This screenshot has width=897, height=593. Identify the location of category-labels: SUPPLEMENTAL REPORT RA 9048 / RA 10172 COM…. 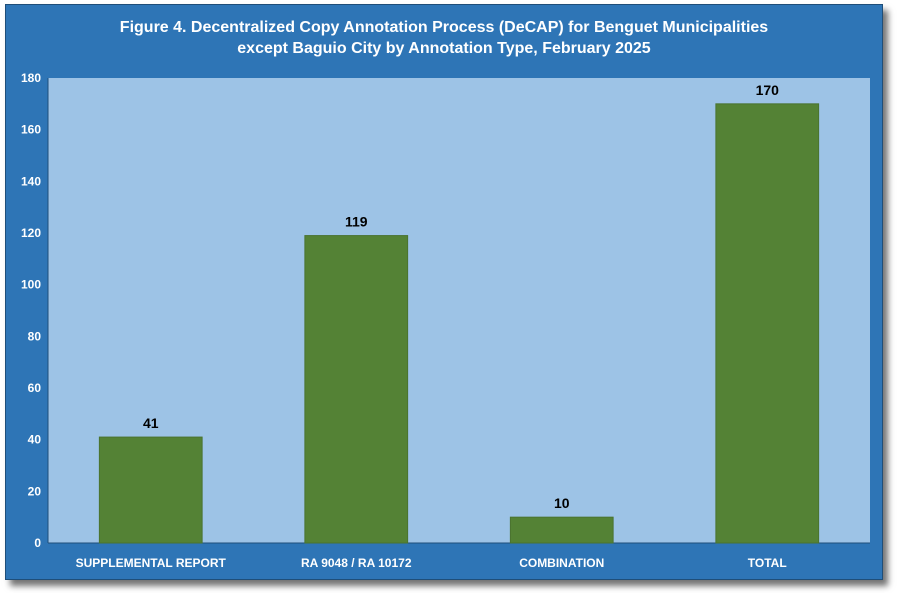
(431, 563).